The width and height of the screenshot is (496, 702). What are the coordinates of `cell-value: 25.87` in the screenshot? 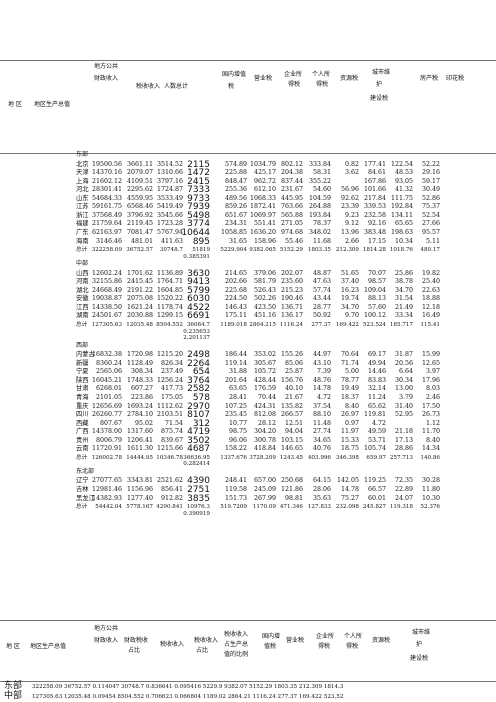 It's located at (293, 372).